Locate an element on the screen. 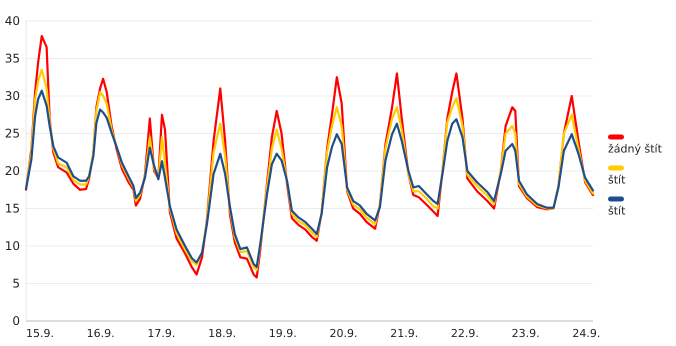 This screenshot has height=346, width=676. x-tick-label: 15.9. is located at coordinates (40, 333).